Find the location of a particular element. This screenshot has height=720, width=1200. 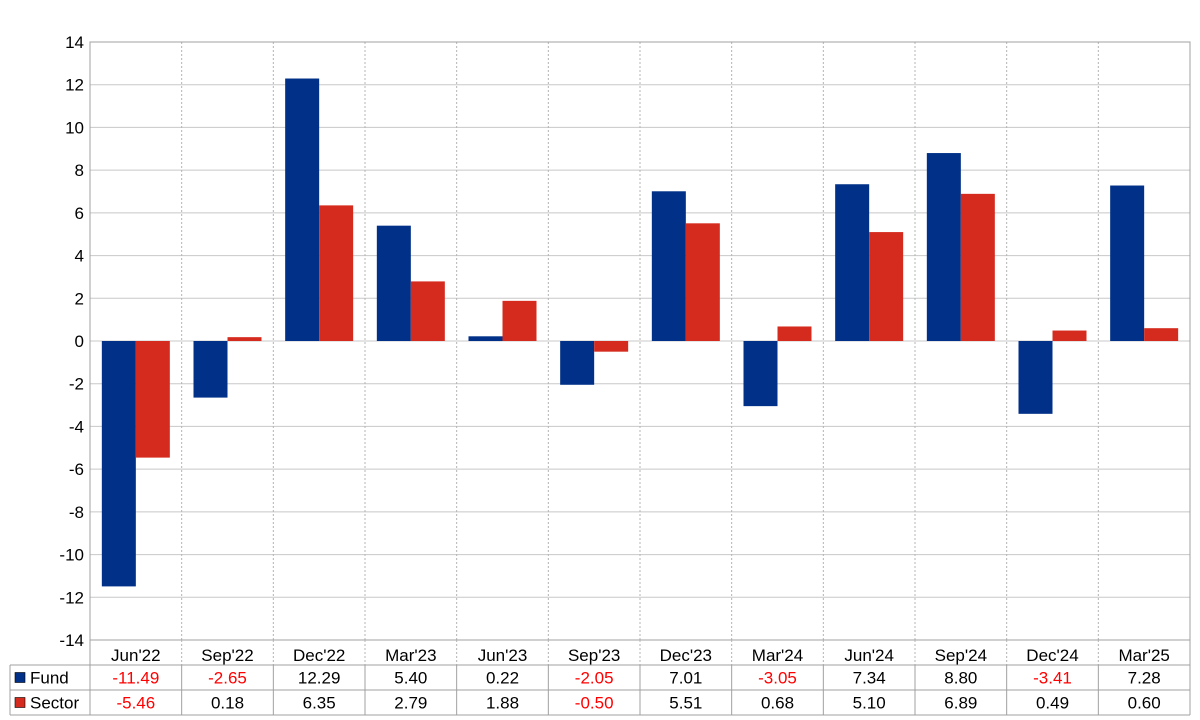

data-label: -0.50 is located at coordinates (594, 703).